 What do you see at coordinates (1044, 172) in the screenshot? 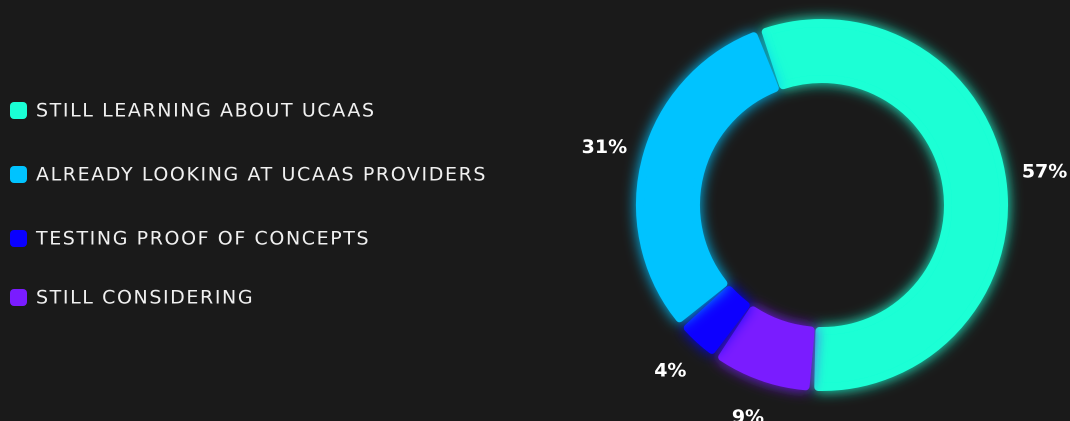
I see `value-label: 57%` at bounding box center [1044, 172].